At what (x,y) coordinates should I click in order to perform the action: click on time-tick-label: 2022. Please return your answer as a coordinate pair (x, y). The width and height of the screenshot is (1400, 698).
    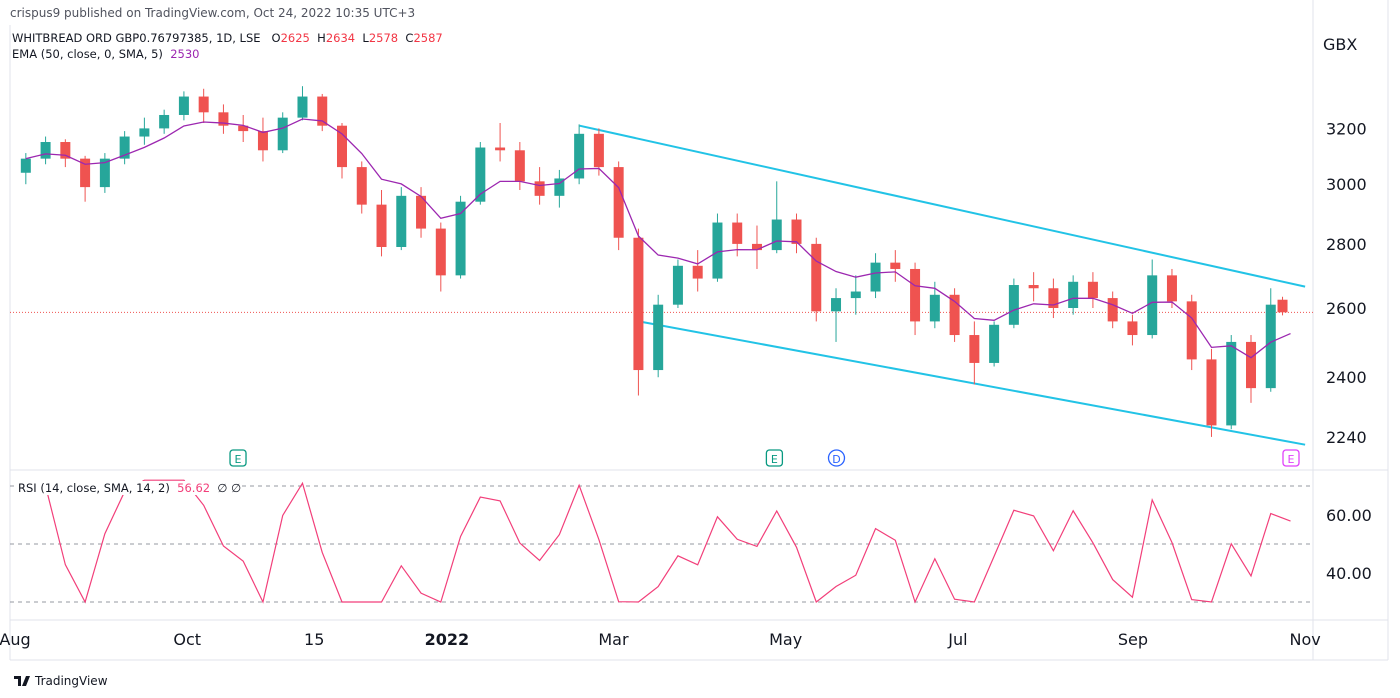
    Looking at the image, I should click on (447, 639).